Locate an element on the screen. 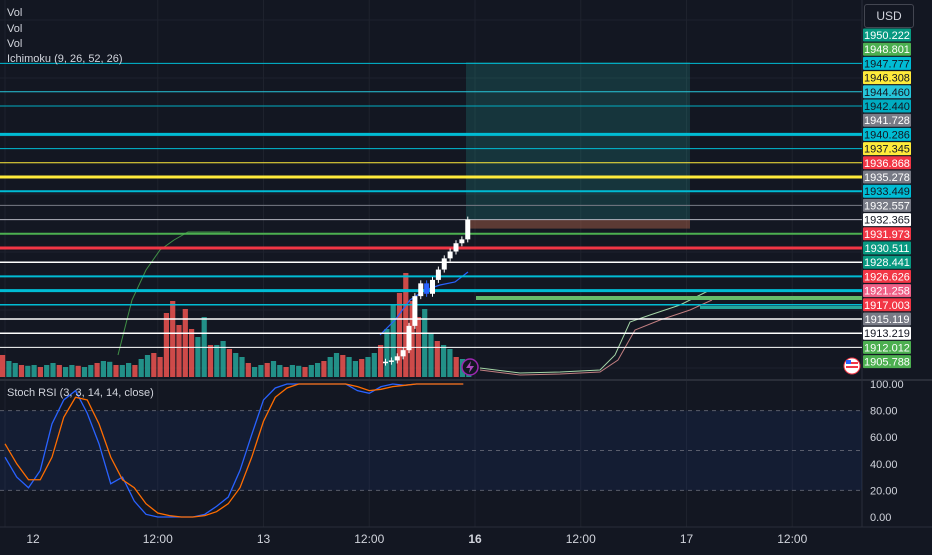  price-label-text: 1947.777 is located at coordinates (887, 64).